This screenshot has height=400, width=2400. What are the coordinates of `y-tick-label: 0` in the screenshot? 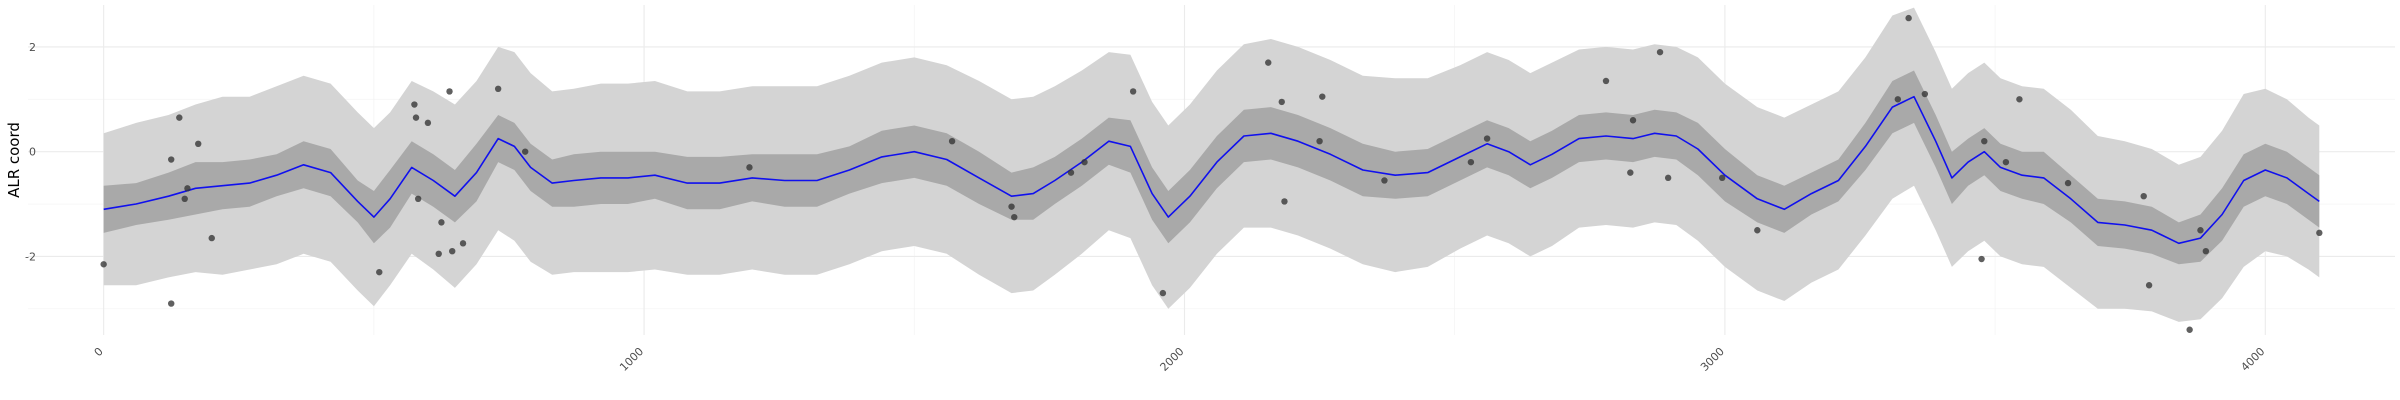 It's located at (32, 152).